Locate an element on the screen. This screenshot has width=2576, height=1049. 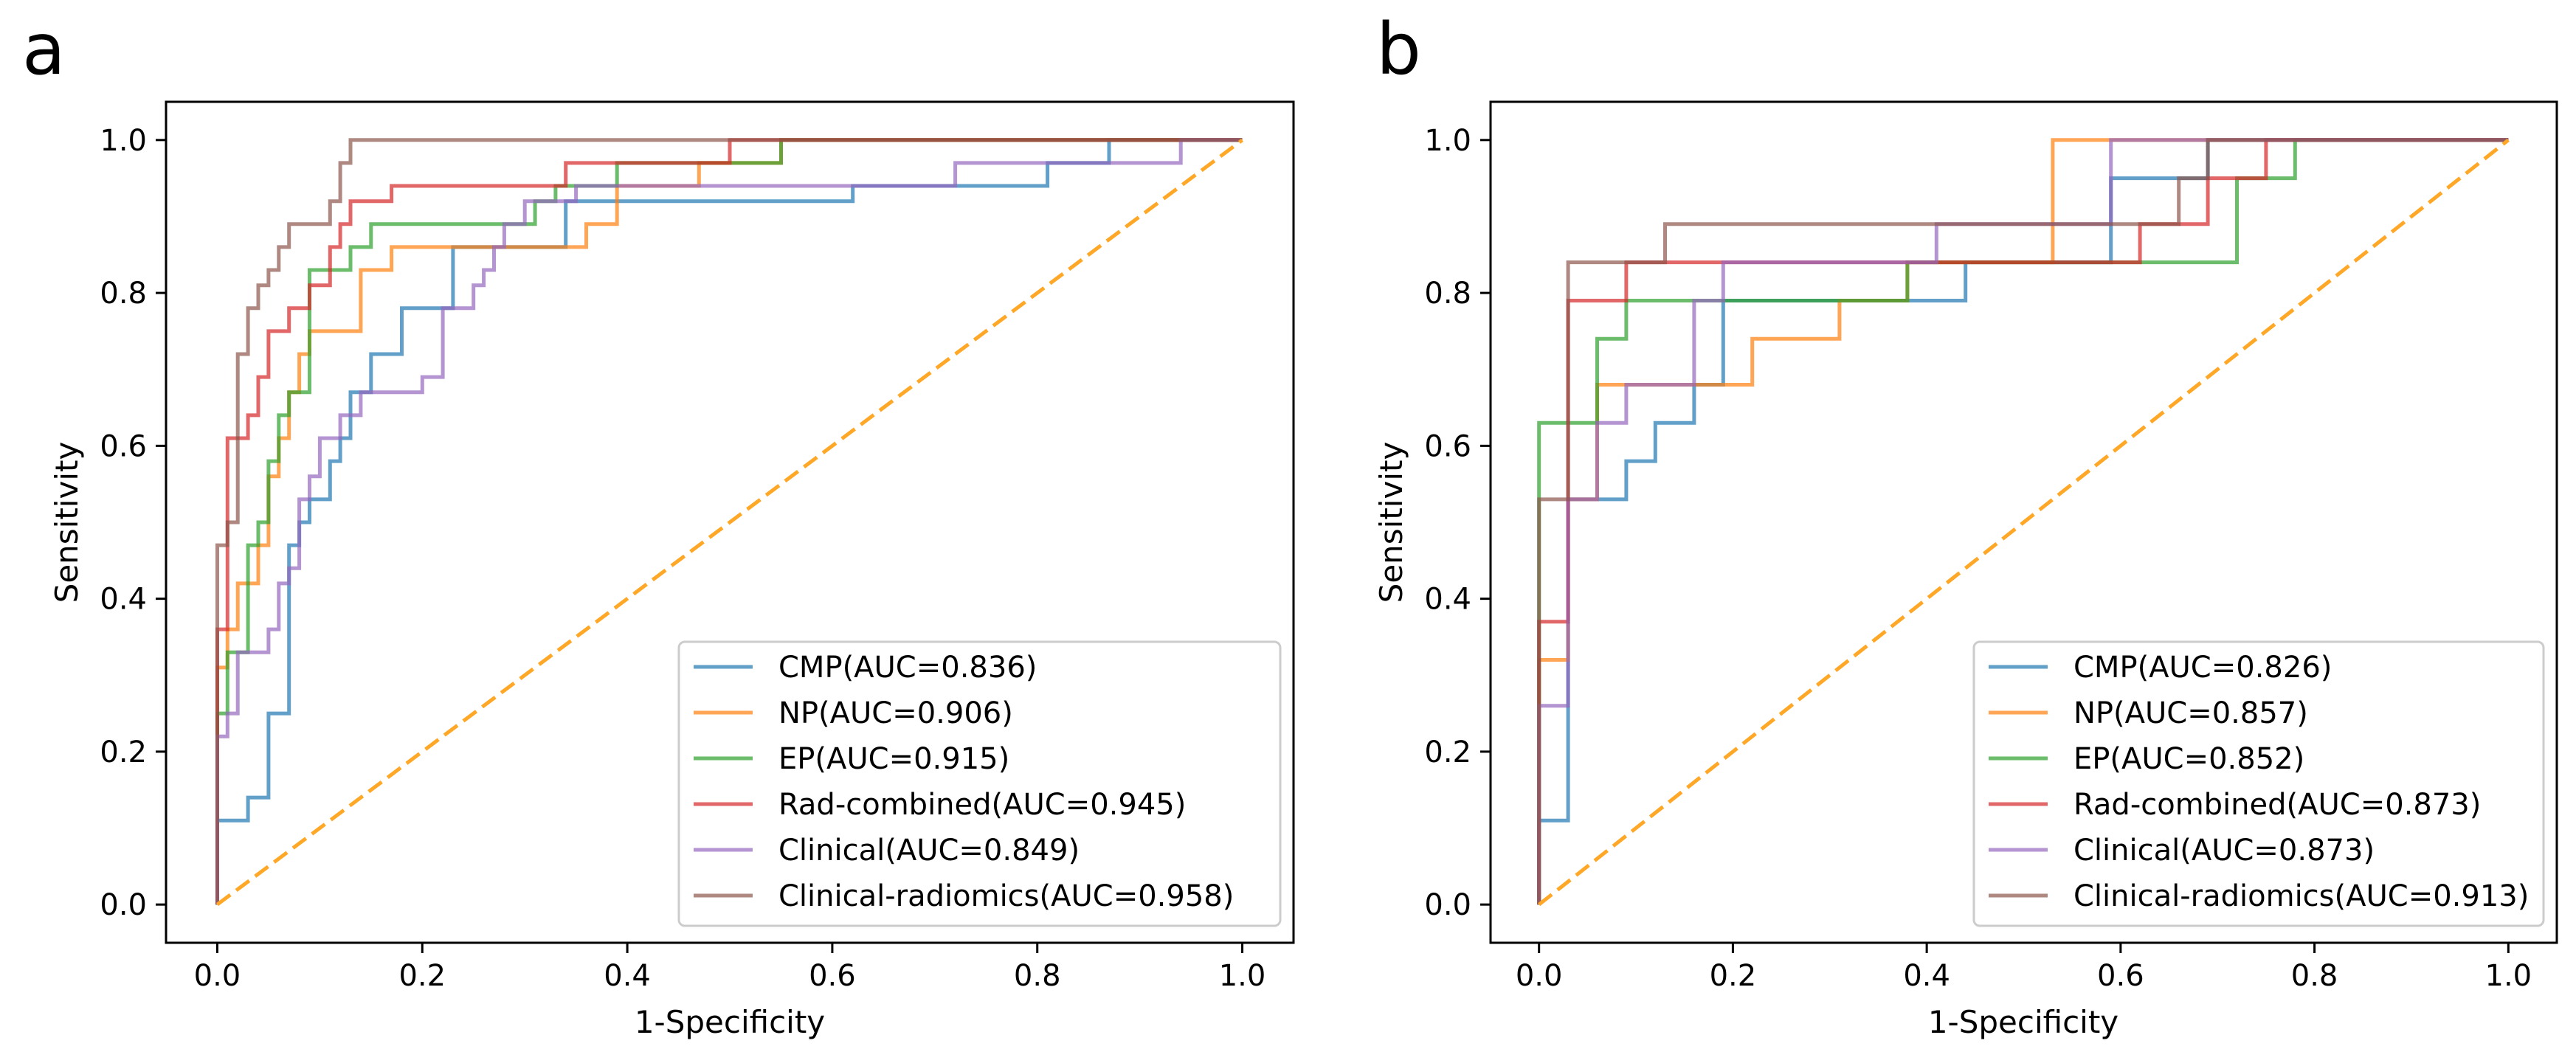
legend-entry-label: Clinical-radiomics(AUC=0.913) is located at coordinates (2301, 896).